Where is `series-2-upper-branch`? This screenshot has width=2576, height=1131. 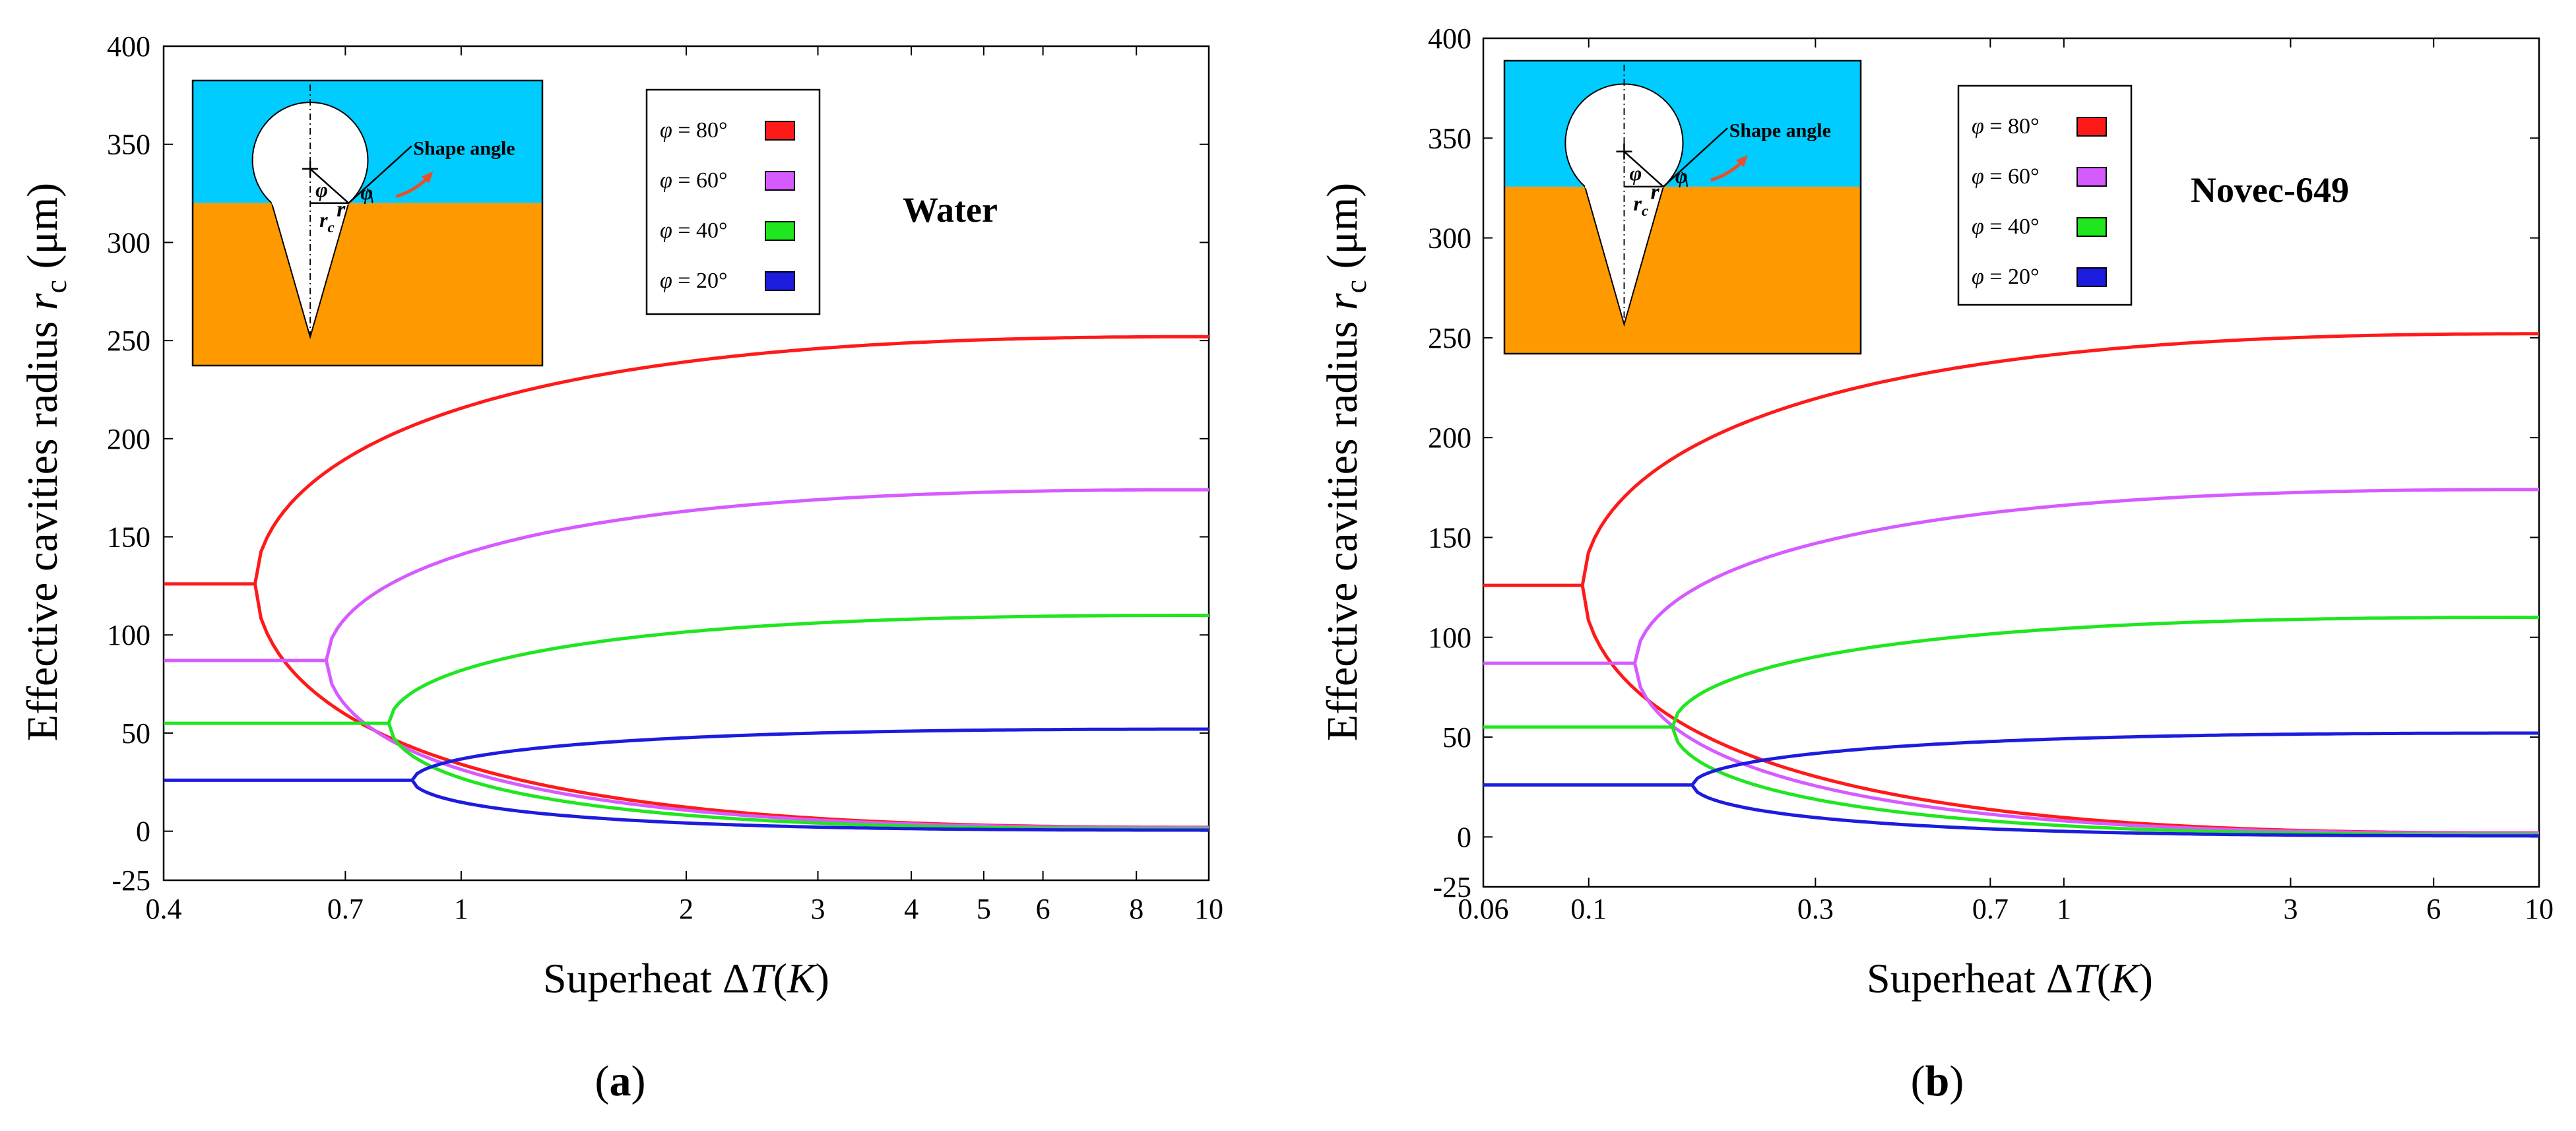 series-2-upper-branch is located at coordinates (2105, 672).